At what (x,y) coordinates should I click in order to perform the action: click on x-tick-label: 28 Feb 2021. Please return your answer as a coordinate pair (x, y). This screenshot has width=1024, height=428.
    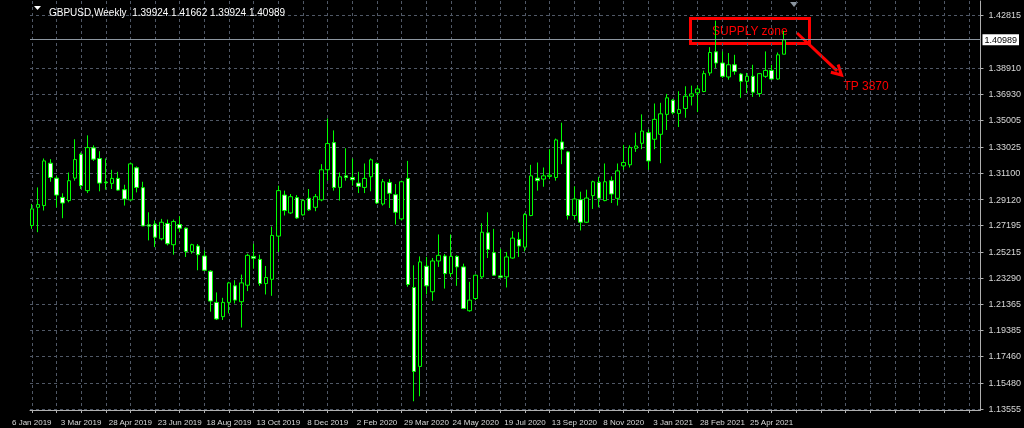
    Looking at the image, I should click on (722, 422).